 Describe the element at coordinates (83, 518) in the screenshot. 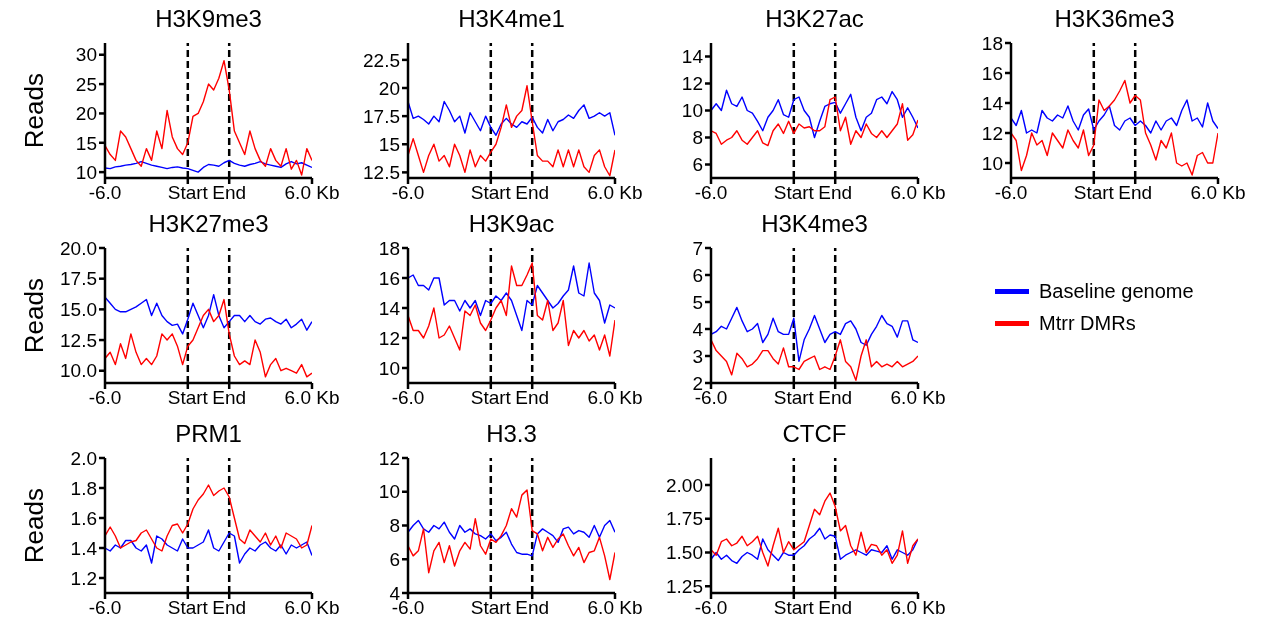

I see `y-tick-label: 1.6` at that location.